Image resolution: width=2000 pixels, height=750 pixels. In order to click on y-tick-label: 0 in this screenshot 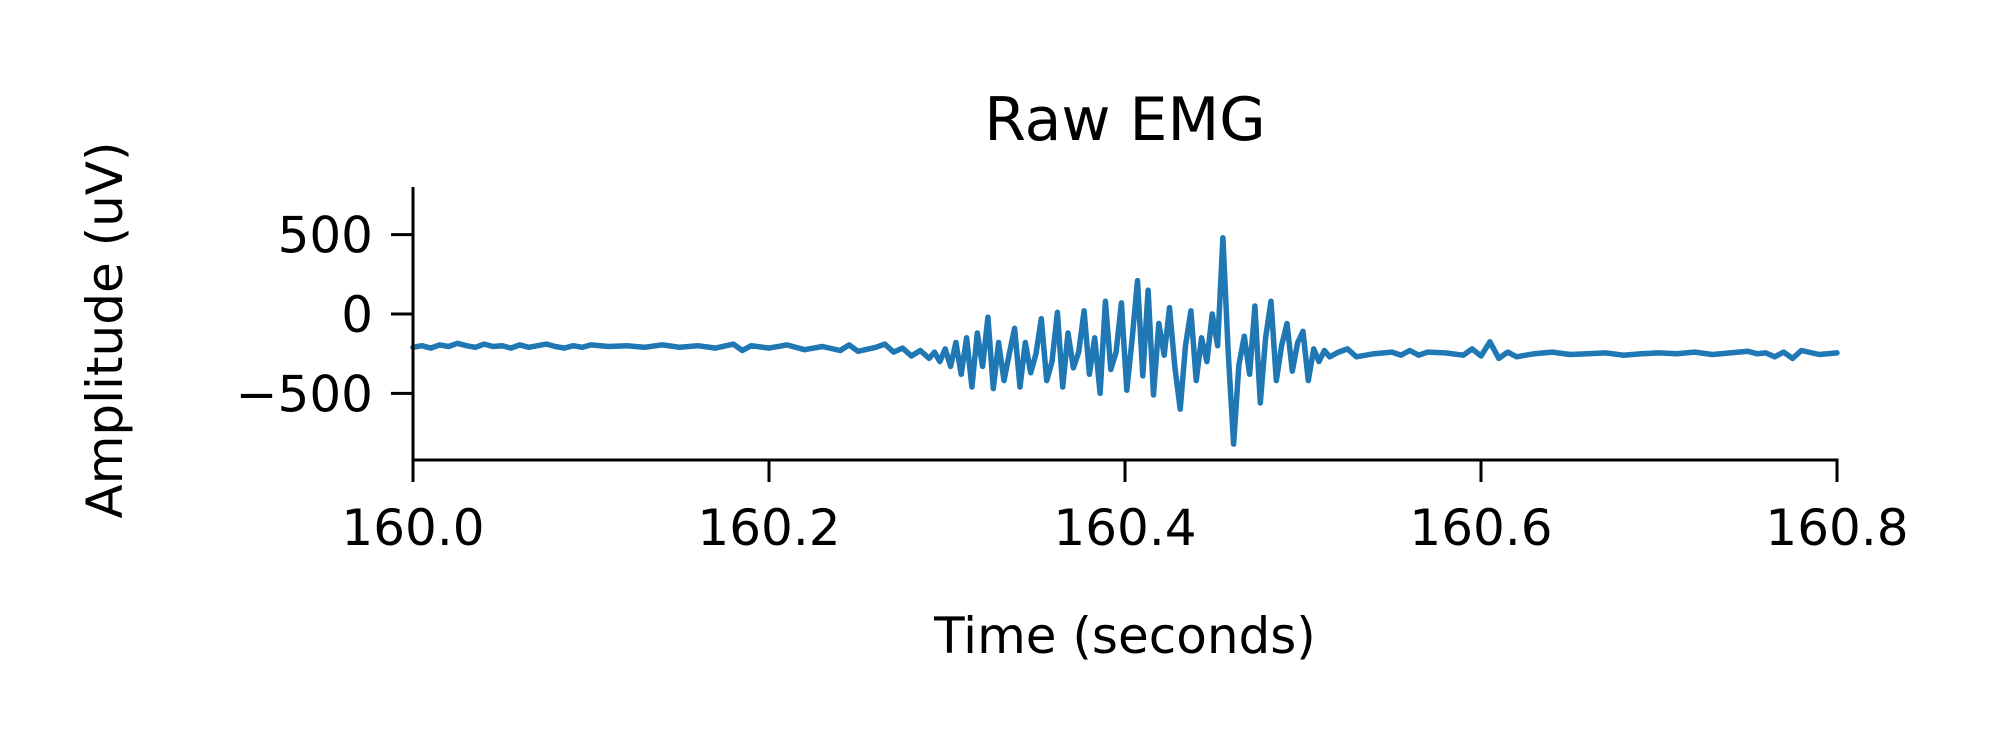, I will do `click(357, 315)`.